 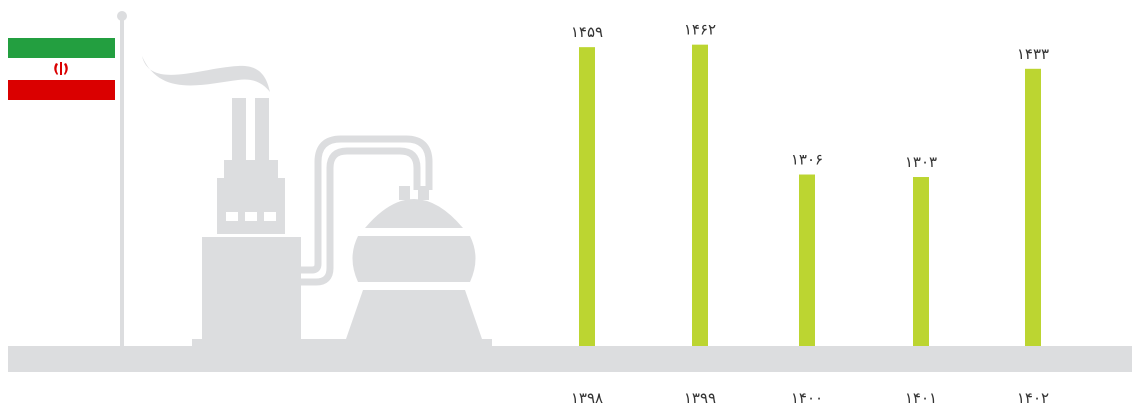 I want to click on ground-strip, so click(x=570, y=359).